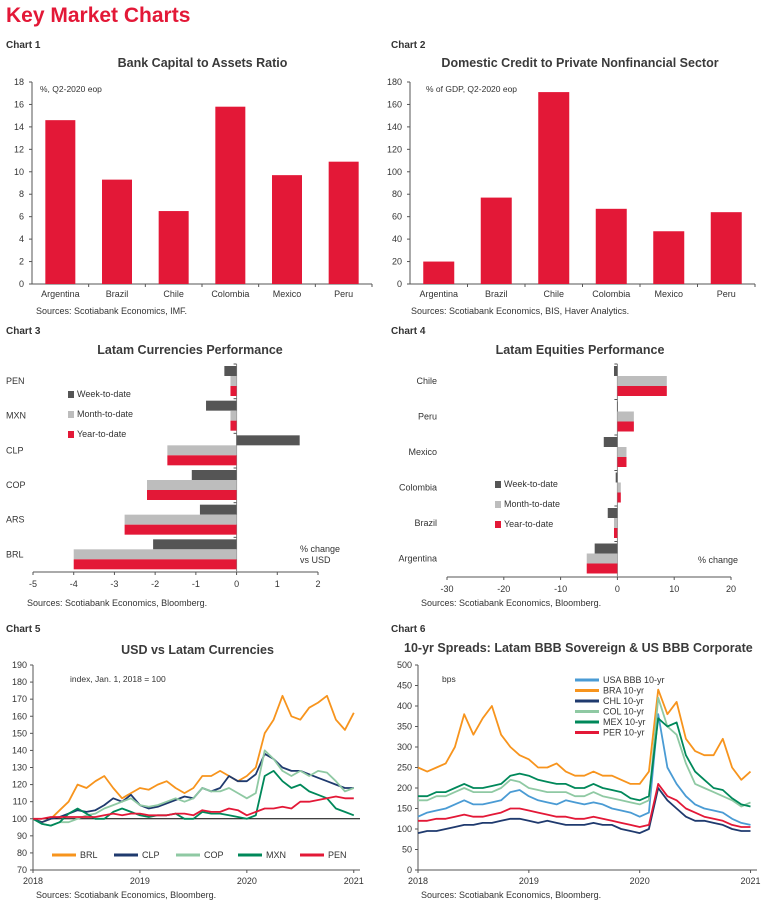 This screenshot has height=907, width=764. I want to click on x-tick-label: -20, so click(503, 589).